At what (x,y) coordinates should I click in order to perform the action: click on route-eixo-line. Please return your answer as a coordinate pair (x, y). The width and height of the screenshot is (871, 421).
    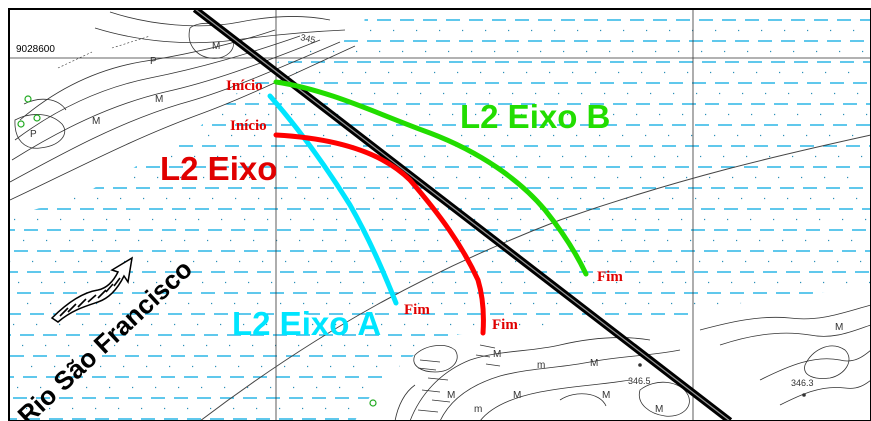
    Looking at the image, I should click on (379, 234).